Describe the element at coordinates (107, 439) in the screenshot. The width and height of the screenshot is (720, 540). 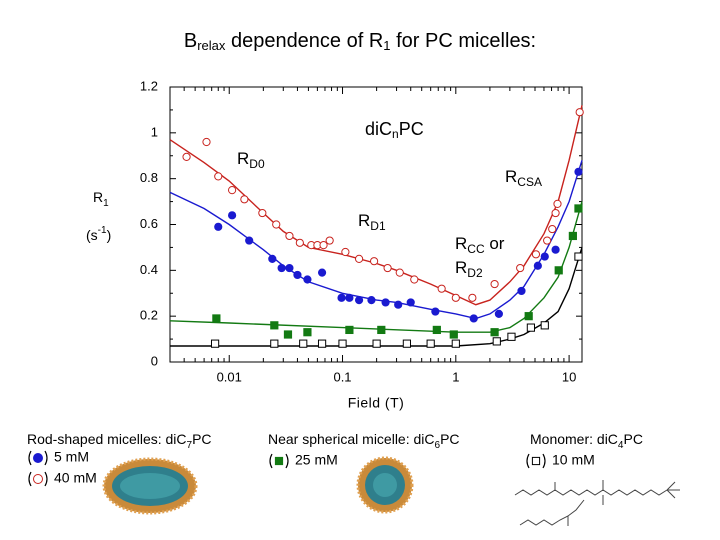
I see `caption-part: Rod-shaped micelles: diC` at that location.